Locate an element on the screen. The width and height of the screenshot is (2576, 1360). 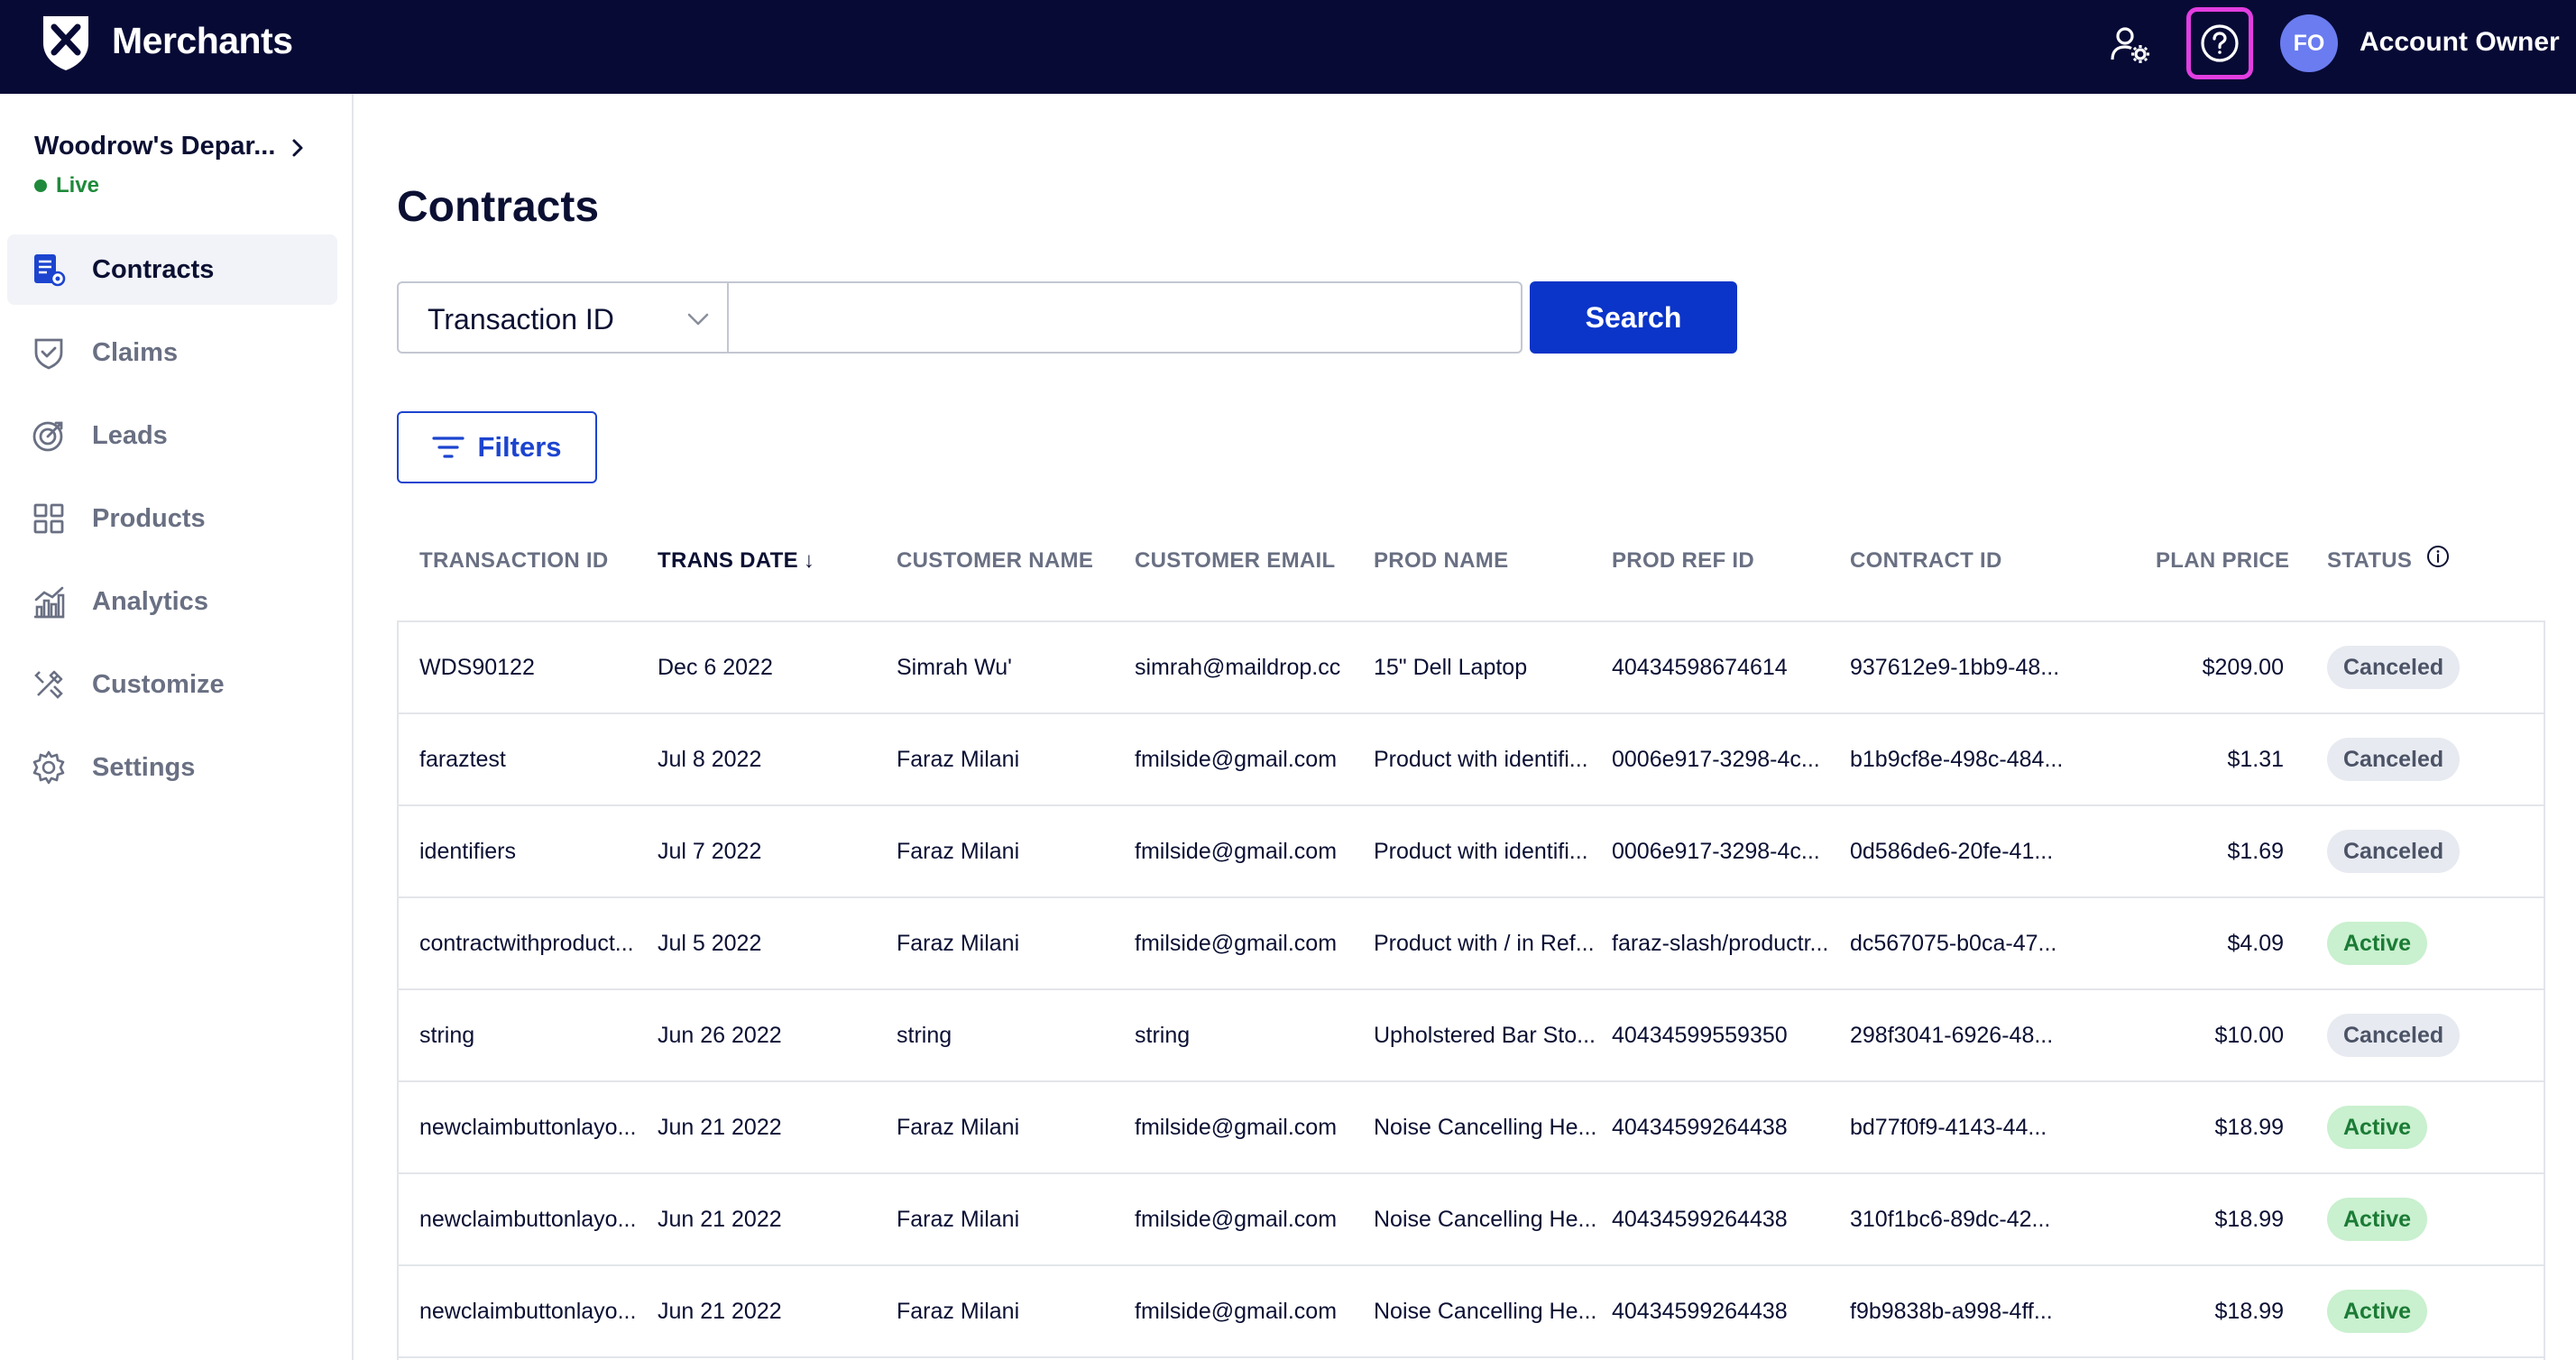
chevron-right-icon is located at coordinates (297, 148).